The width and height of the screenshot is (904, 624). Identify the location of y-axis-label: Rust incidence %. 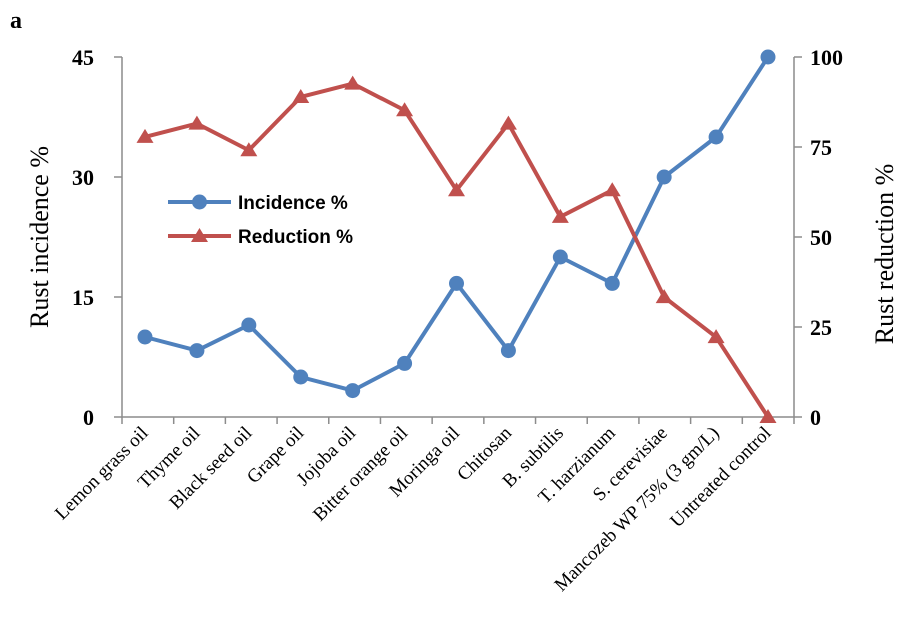
(39, 237).